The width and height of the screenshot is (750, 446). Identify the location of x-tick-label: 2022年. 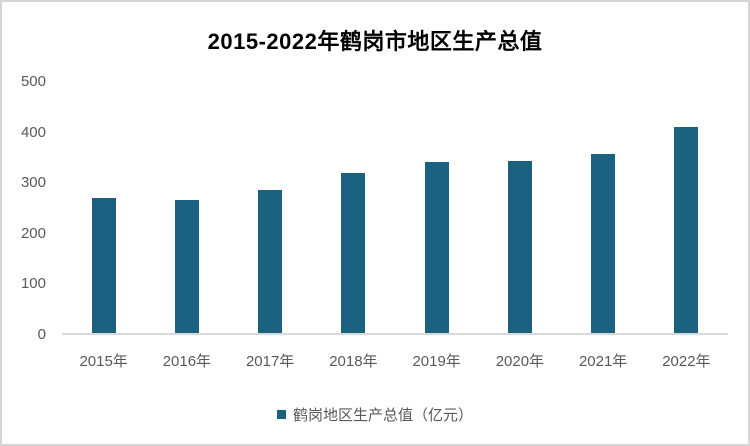
(686, 361).